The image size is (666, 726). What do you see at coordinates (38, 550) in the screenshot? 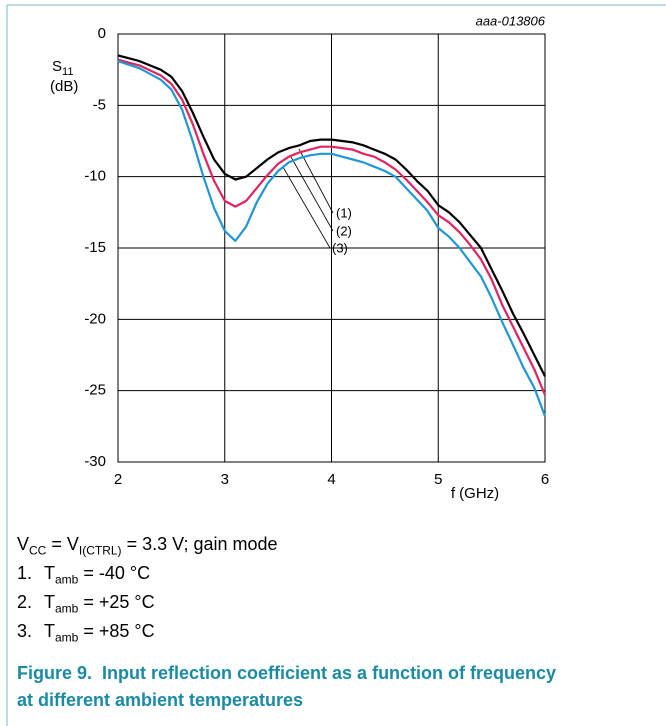
I see `note-subscript: CC` at bounding box center [38, 550].